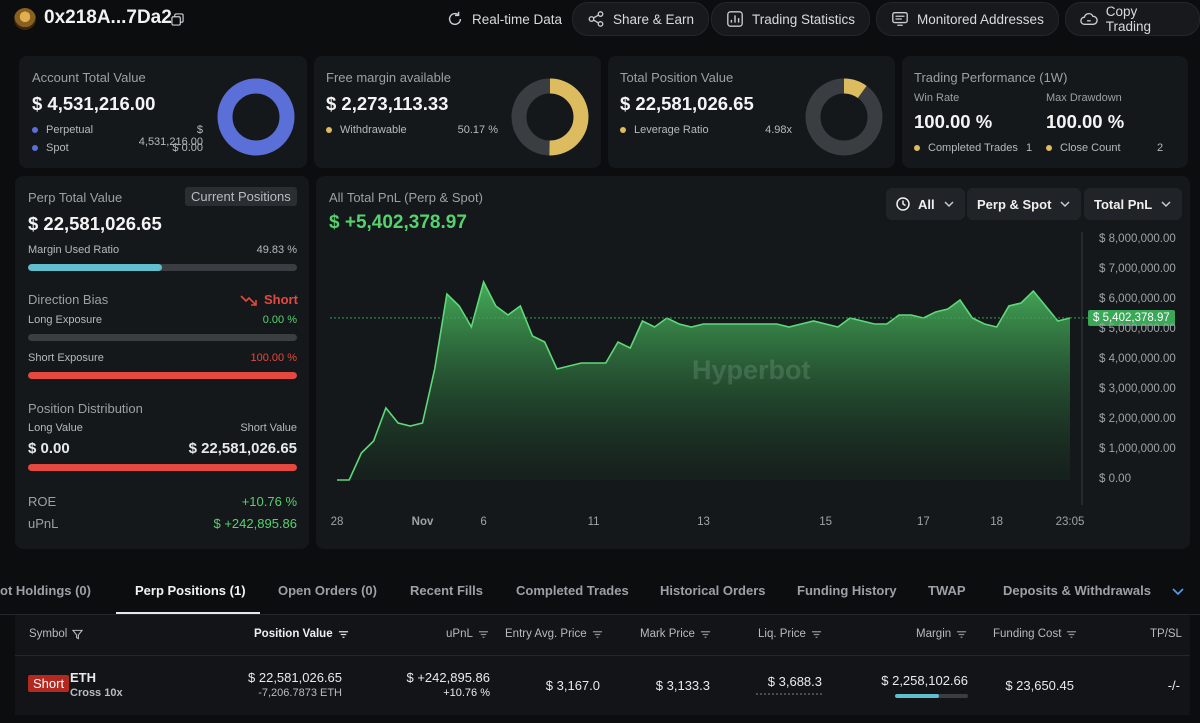  What do you see at coordinates (937, 98) in the screenshot?
I see `win-rate-label: Win Rate` at bounding box center [937, 98].